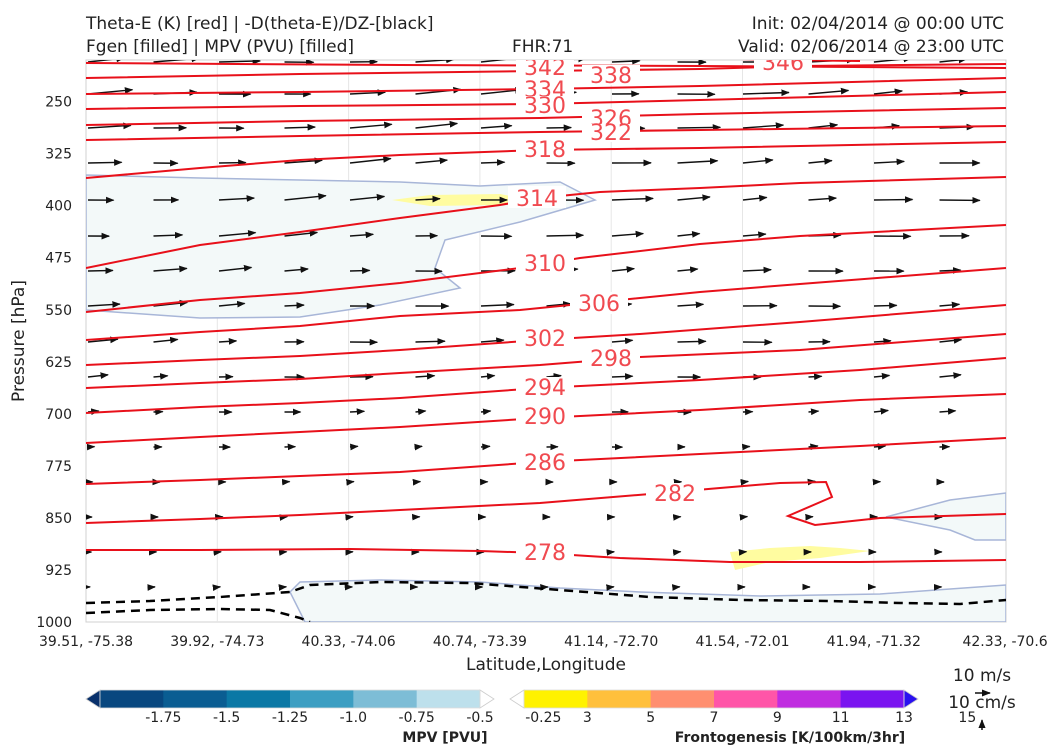 This screenshot has height=750, width=1050. I want to click on svg-text: 330, so click(545, 106).